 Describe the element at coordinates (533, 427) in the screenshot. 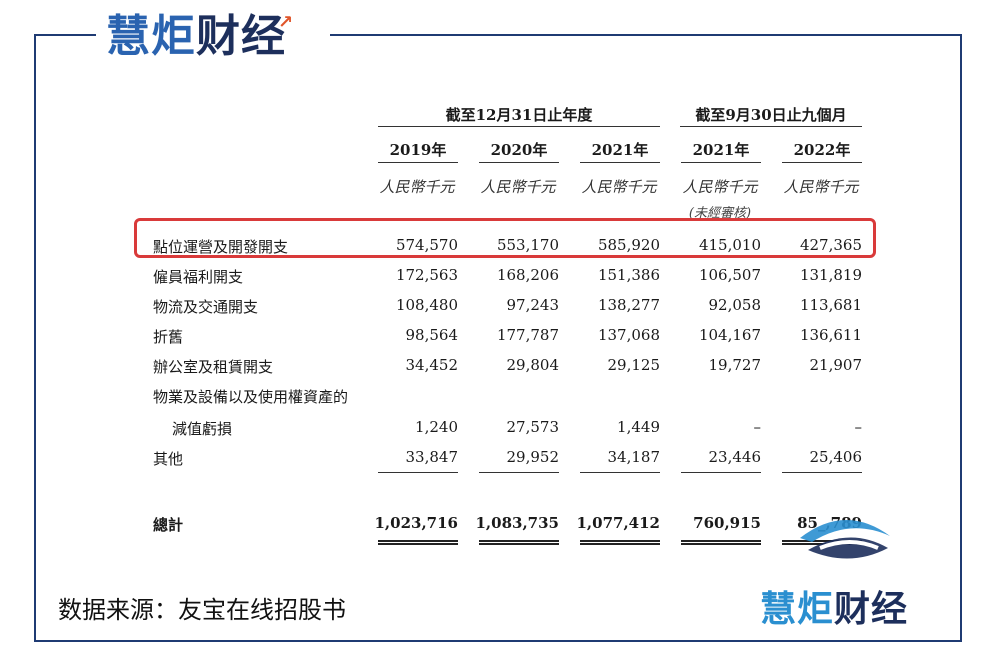

I see `cell-value: 27,573` at that location.